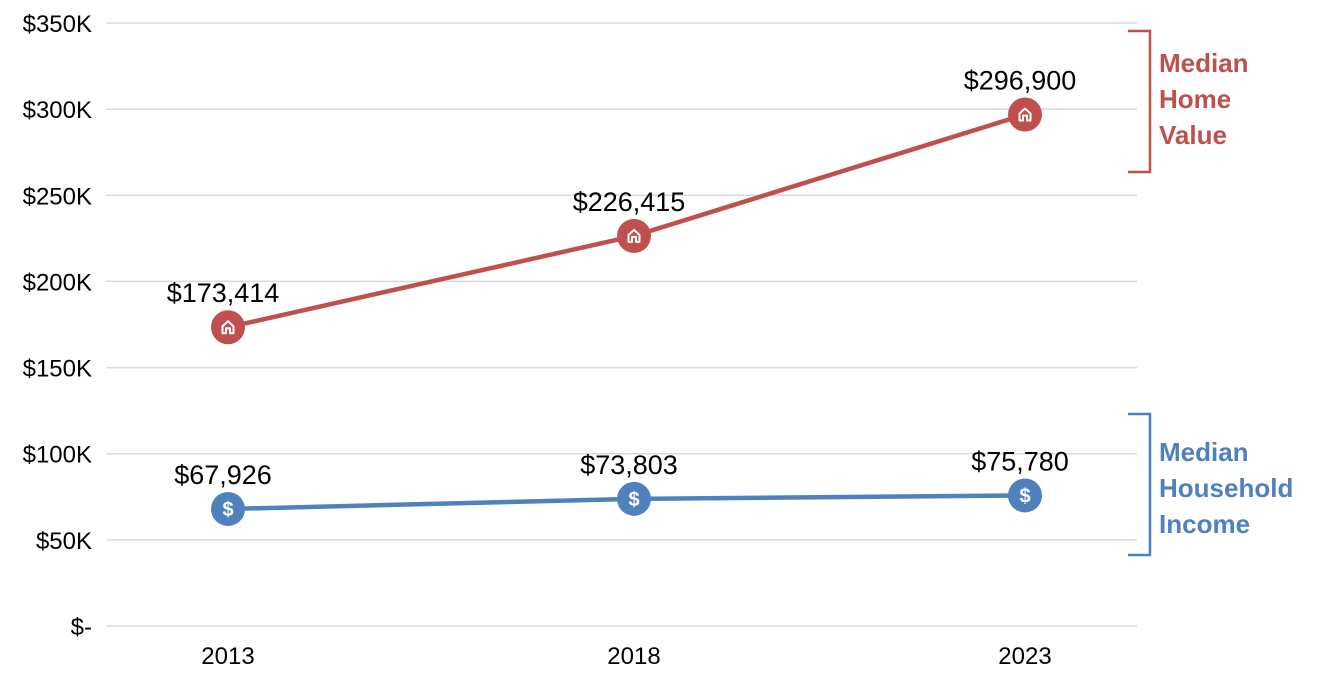  What do you see at coordinates (57, 326) in the screenshot?
I see `y-axis-tick-labels: $- $50K $100K $150K $200K $250K $300K $350K` at bounding box center [57, 326].